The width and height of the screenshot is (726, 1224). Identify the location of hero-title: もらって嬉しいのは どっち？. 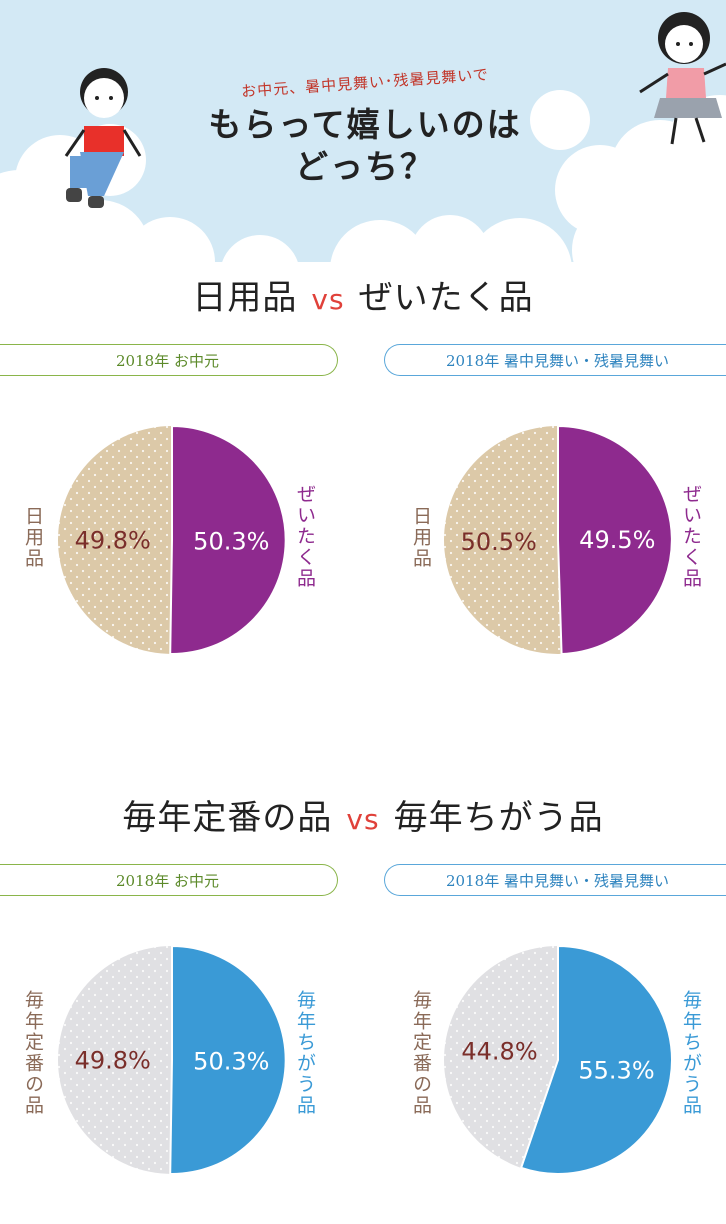
(365, 146).